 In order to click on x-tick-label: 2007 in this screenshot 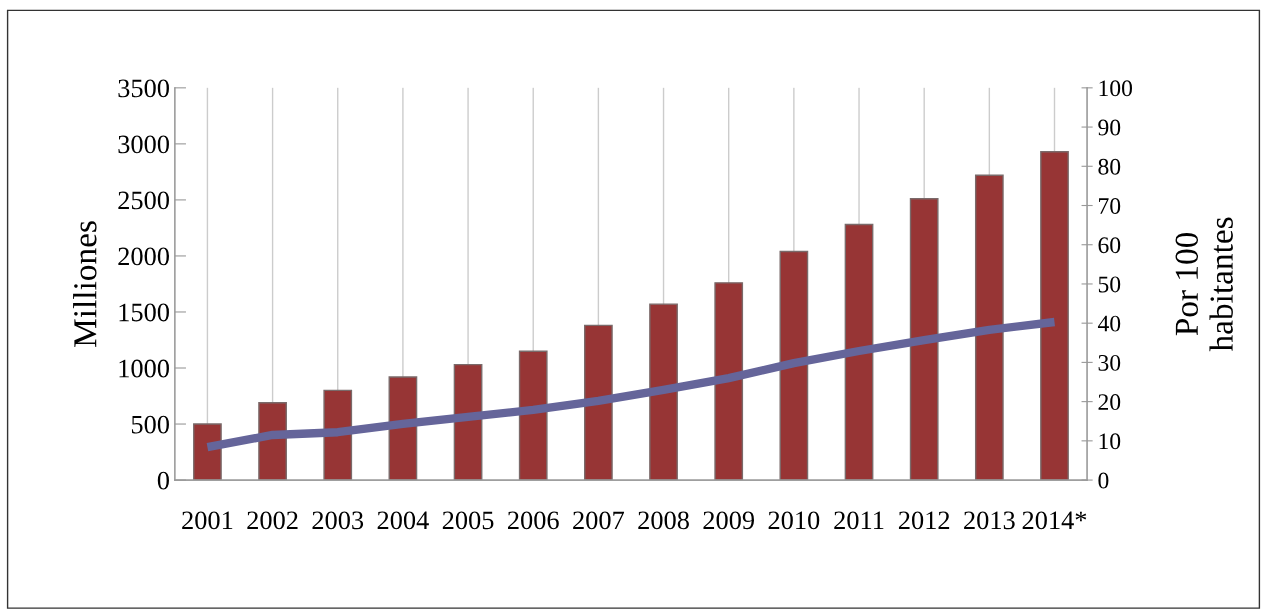, I will do `click(599, 520)`.